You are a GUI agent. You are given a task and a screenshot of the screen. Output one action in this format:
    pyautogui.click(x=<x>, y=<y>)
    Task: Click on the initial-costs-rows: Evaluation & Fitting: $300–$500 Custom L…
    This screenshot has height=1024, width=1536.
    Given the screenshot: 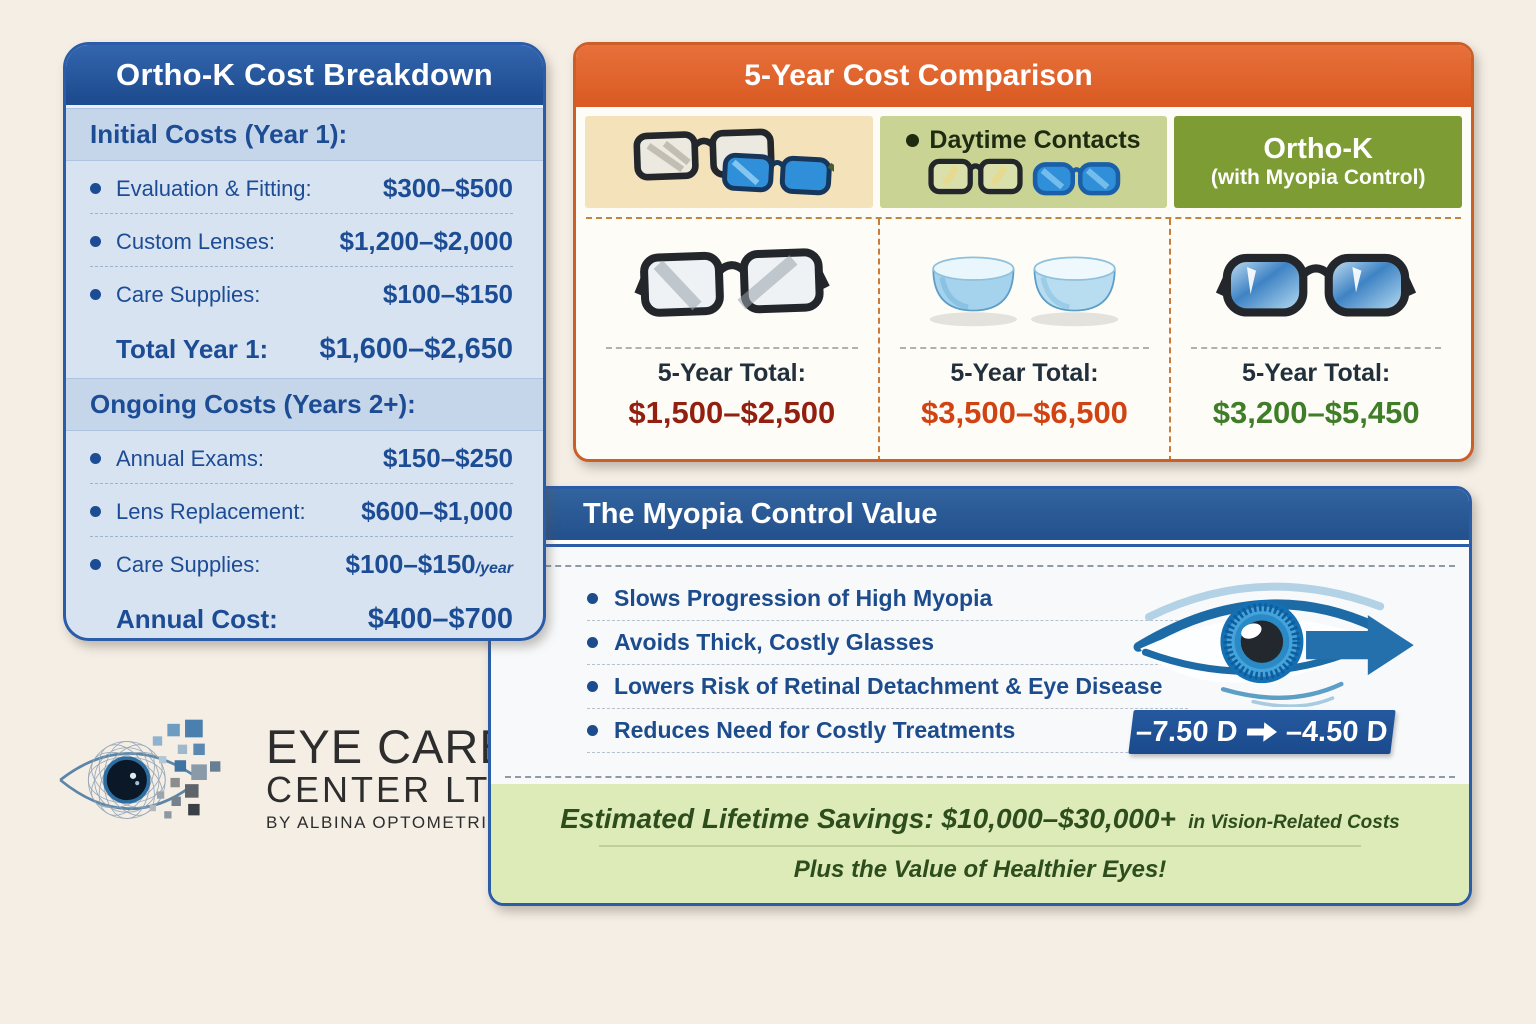 What is the action you would take?
    pyautogui.click(x=304, y=240)
    